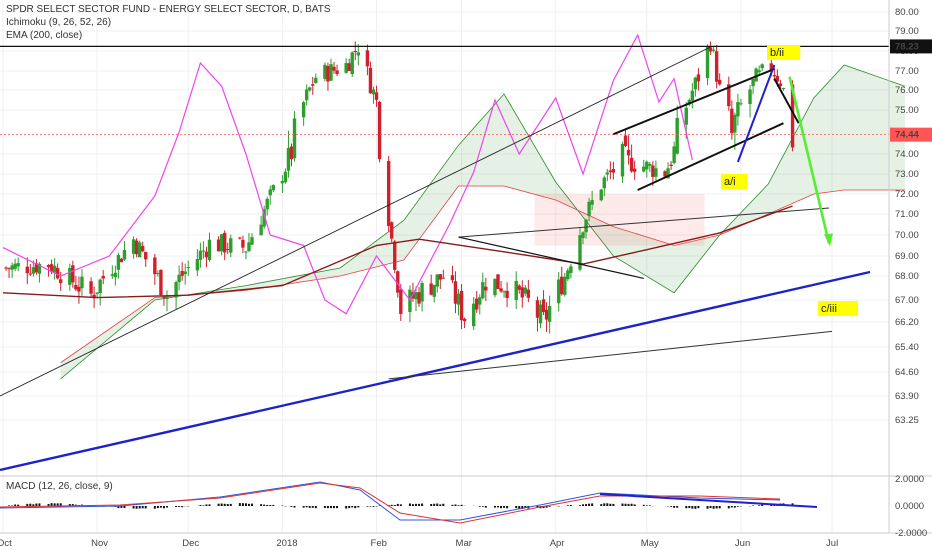  Describe the element at coordinates (907, 256) in the screenshot. I see `y-tick-label: 69.00` at that location.